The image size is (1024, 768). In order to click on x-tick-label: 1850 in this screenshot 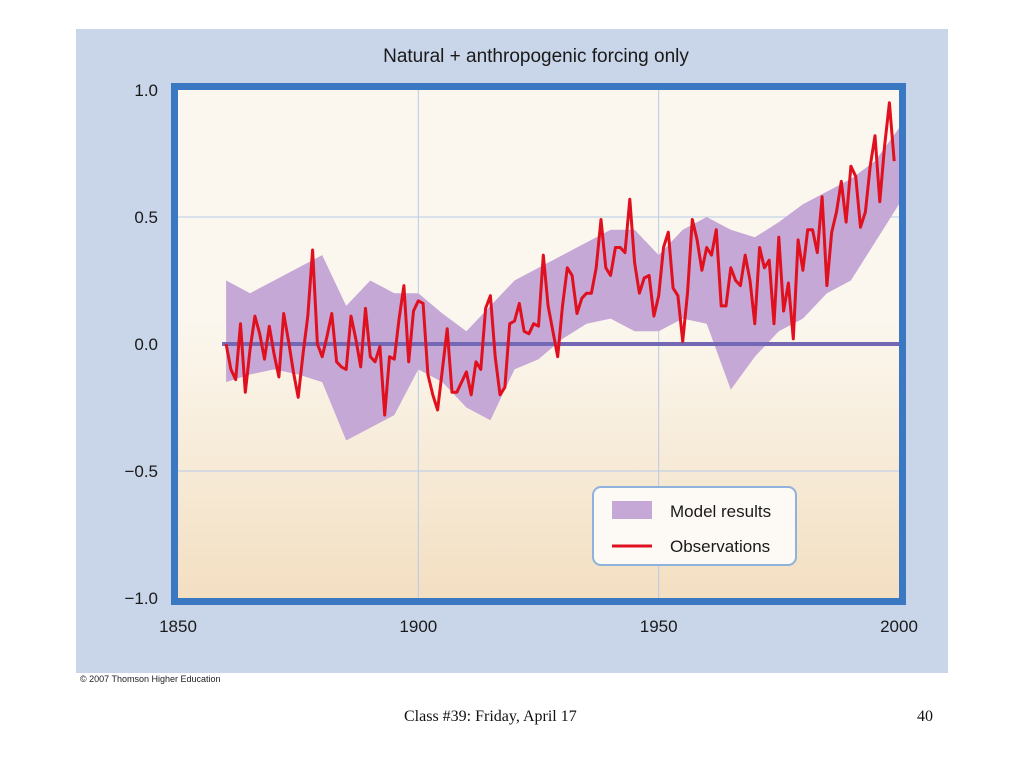, I will do `click(178, 626)`.